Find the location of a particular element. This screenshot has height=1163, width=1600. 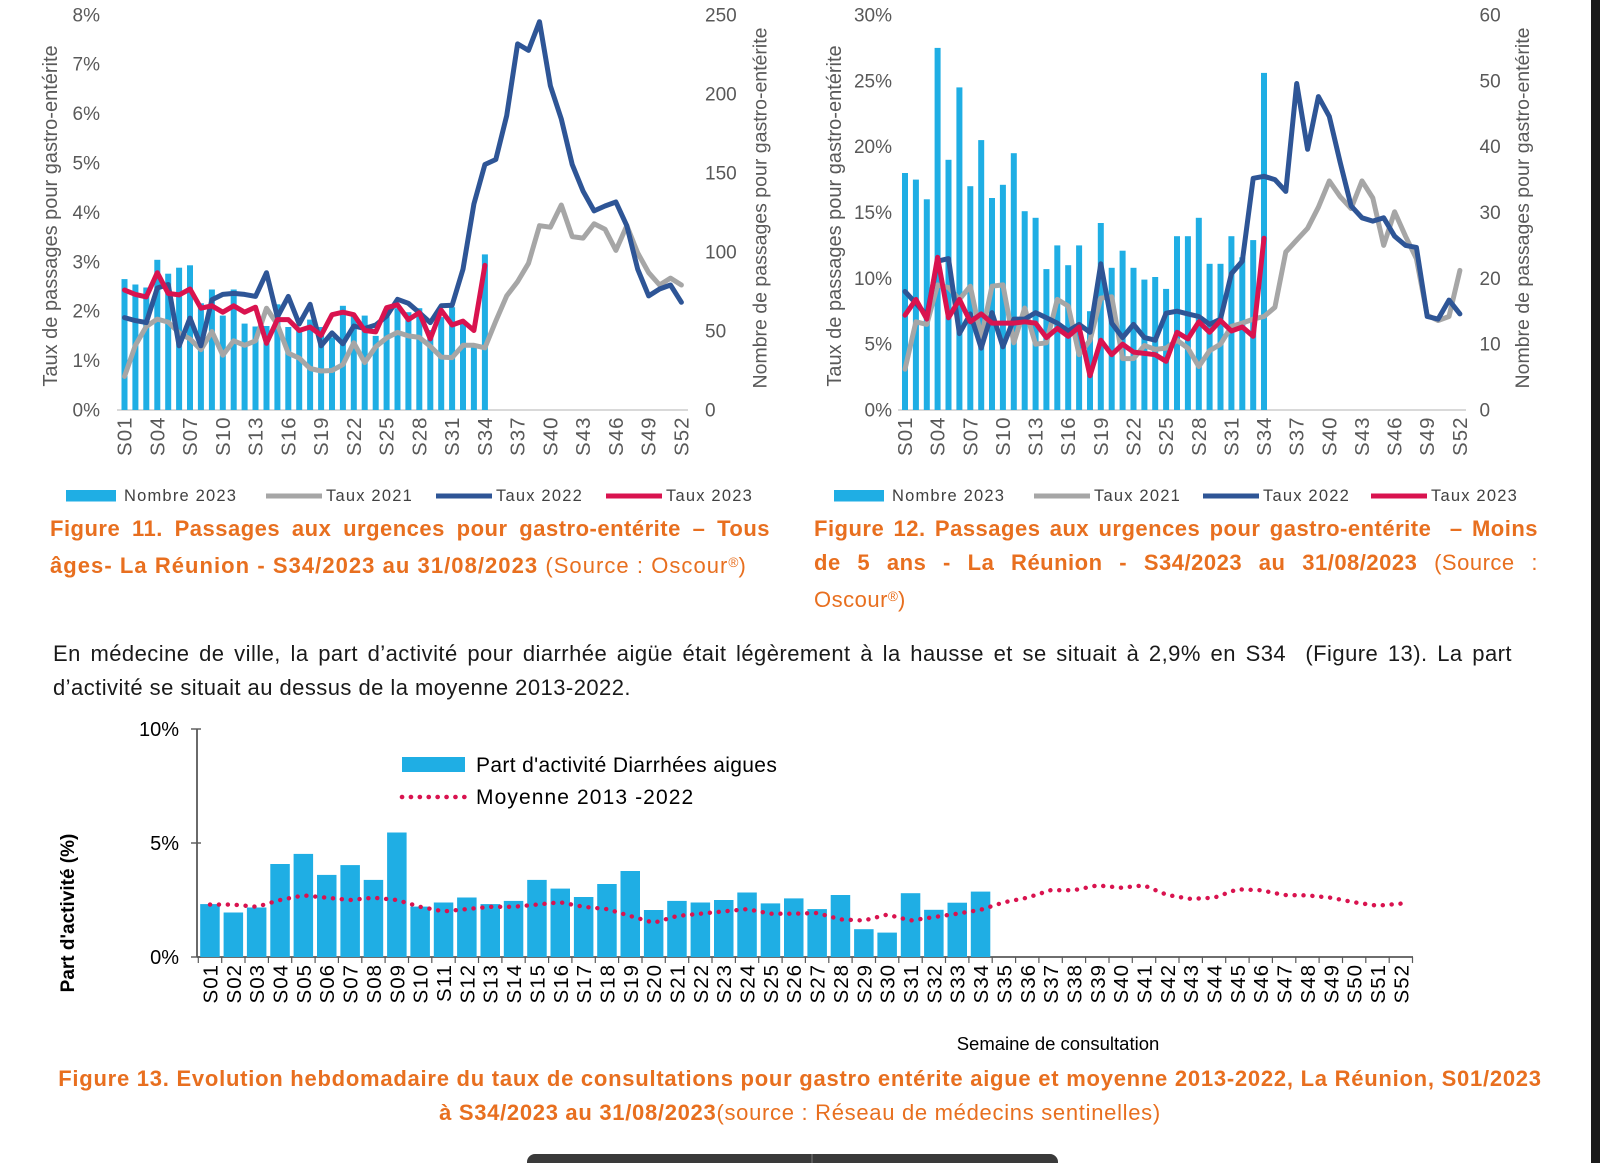

svg-text: S36 is located at coordinates (1028, 983).